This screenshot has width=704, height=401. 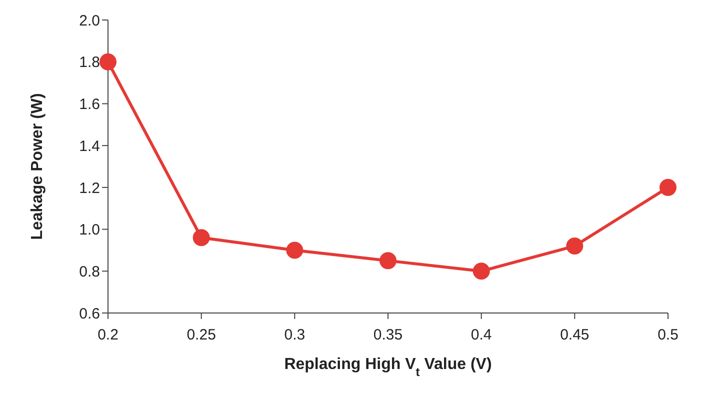 I want to click on y-tick-label: 1.4, so click(x=89, y=146).